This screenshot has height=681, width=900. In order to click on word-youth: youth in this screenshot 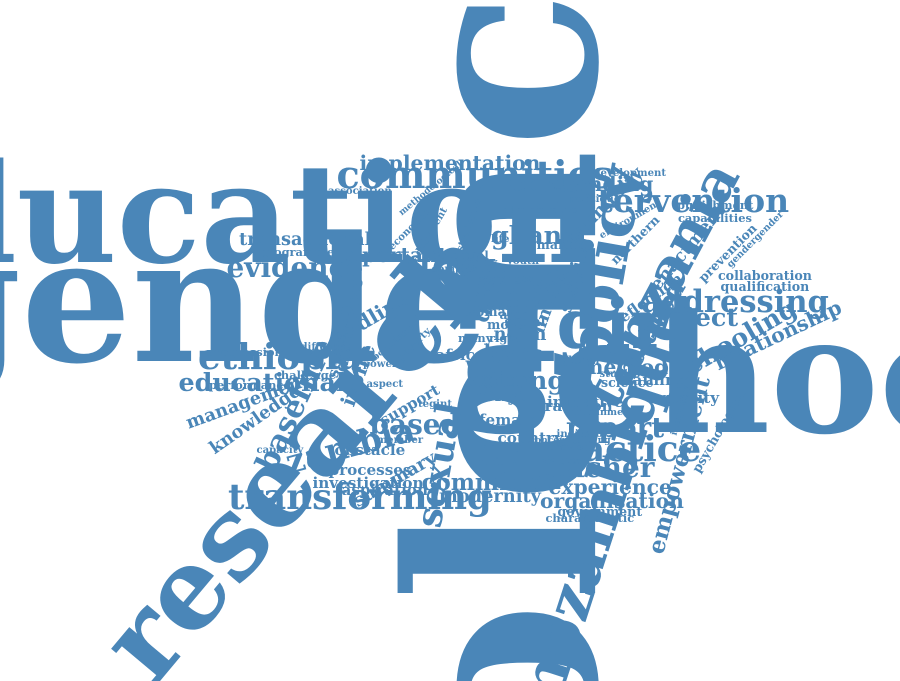, I will do `click(523, 262)`.